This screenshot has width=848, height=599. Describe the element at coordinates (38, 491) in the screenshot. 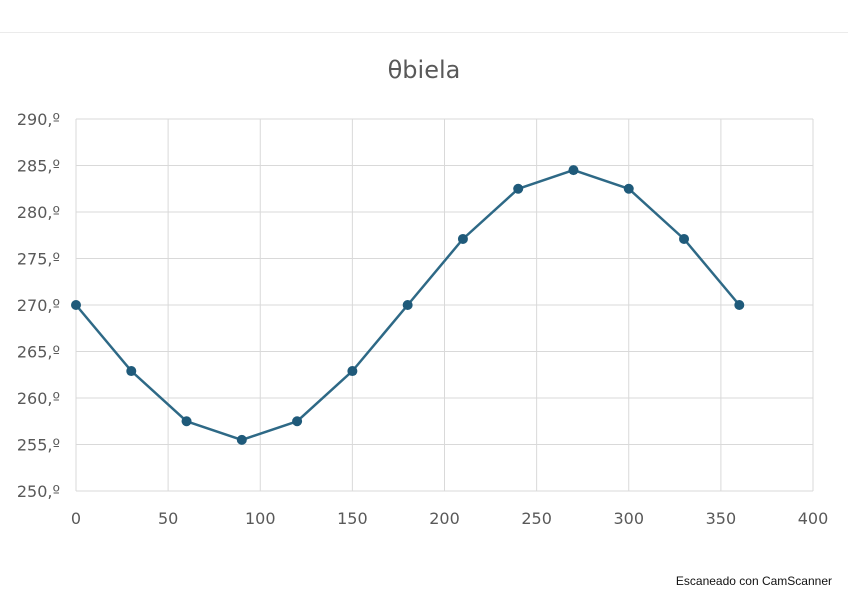

I see `y-tick-label: 250,º` at that location.